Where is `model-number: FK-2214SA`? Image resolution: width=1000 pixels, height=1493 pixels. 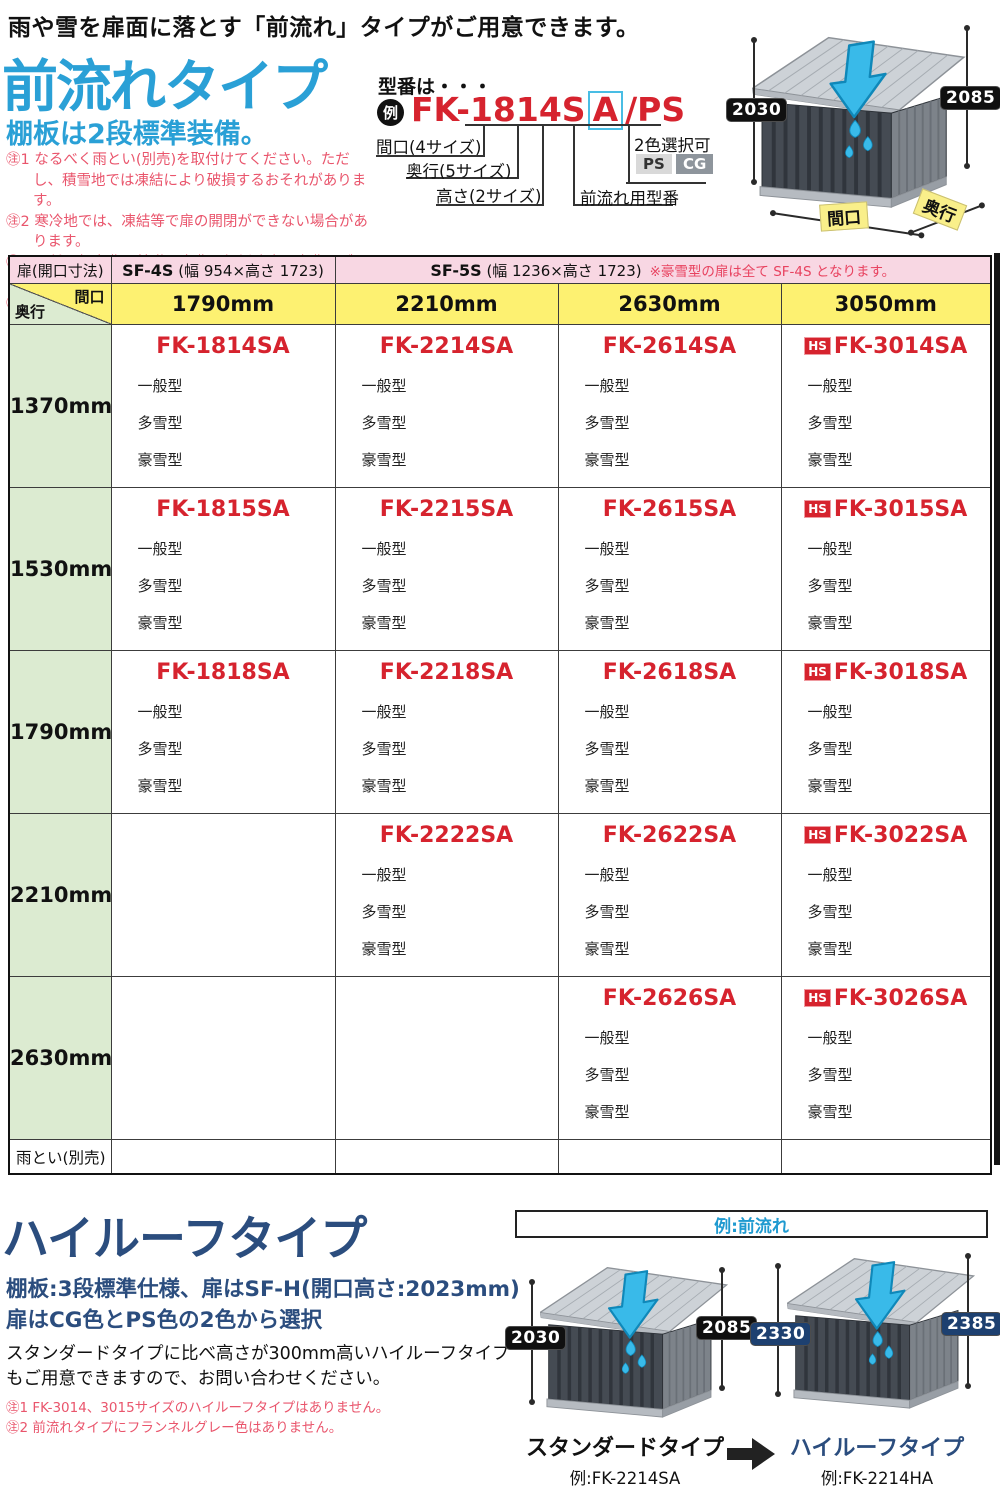 model-number: FK-2214SA is located at coordinates (446, 346).